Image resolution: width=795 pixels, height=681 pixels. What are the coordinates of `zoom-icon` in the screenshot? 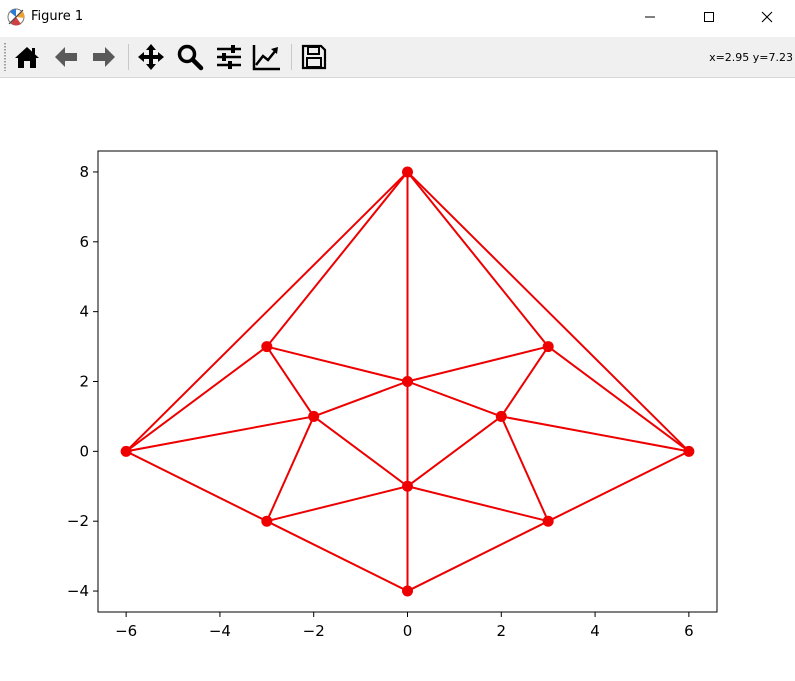 It's located at (190, 57).